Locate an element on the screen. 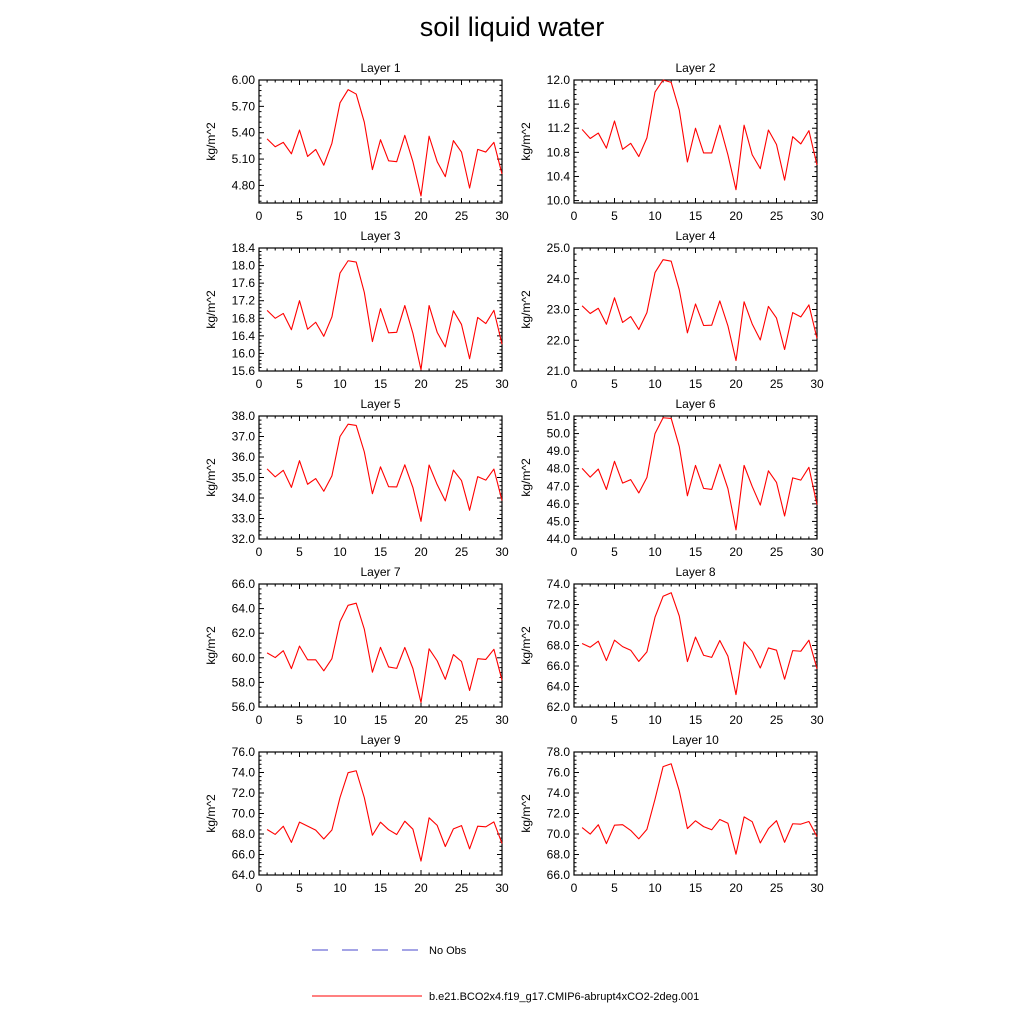 This screenshot has width=1024, height=1024. y-tick-label: 22.0 is located at coordinates (559, 340).